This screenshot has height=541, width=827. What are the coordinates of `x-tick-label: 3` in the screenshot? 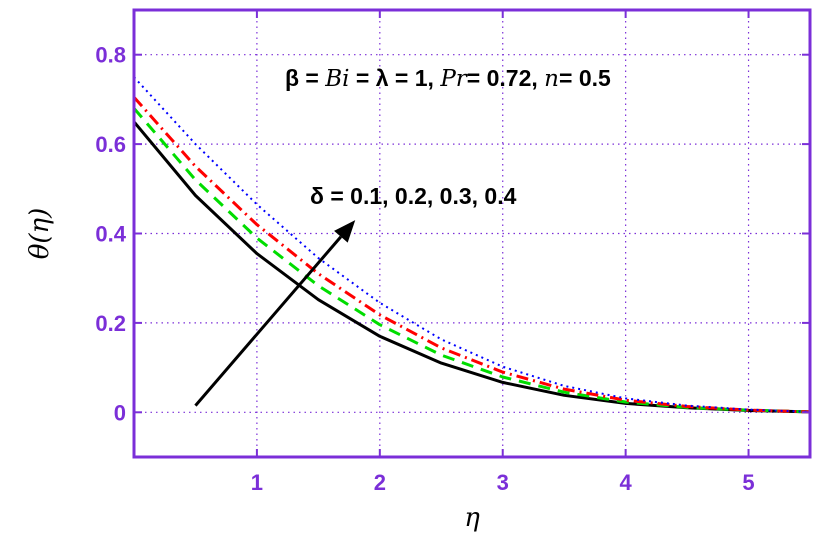 It's located at (503, 482).